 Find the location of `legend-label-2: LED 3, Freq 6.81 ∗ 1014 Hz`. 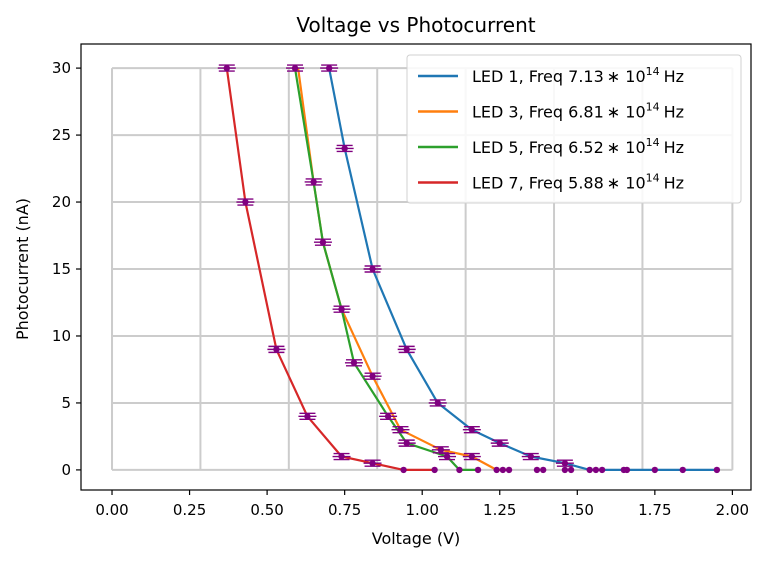

legend-label-2: LED 3, Freq 6.81 ∗ 1014 Hz is located at coordinates (578, 111).